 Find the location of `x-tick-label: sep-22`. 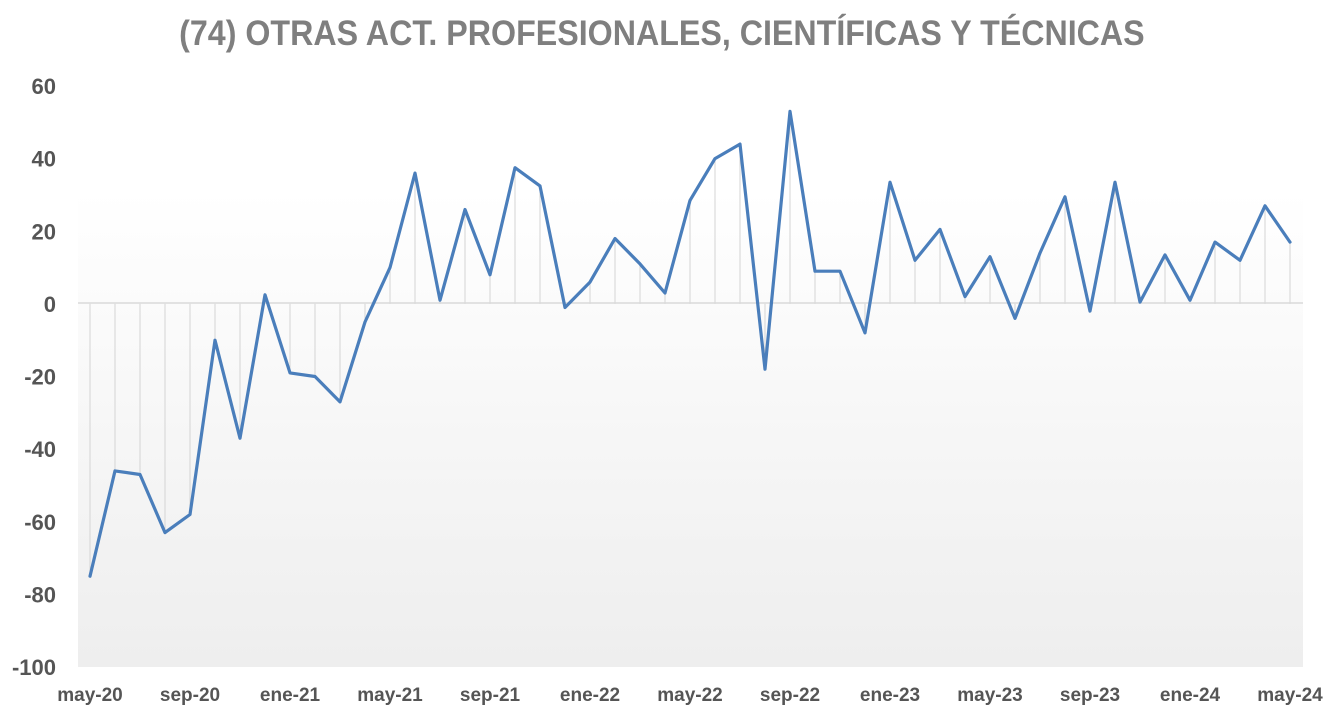

x-tick-label: sep-22 is located at coordinates (790, 695).